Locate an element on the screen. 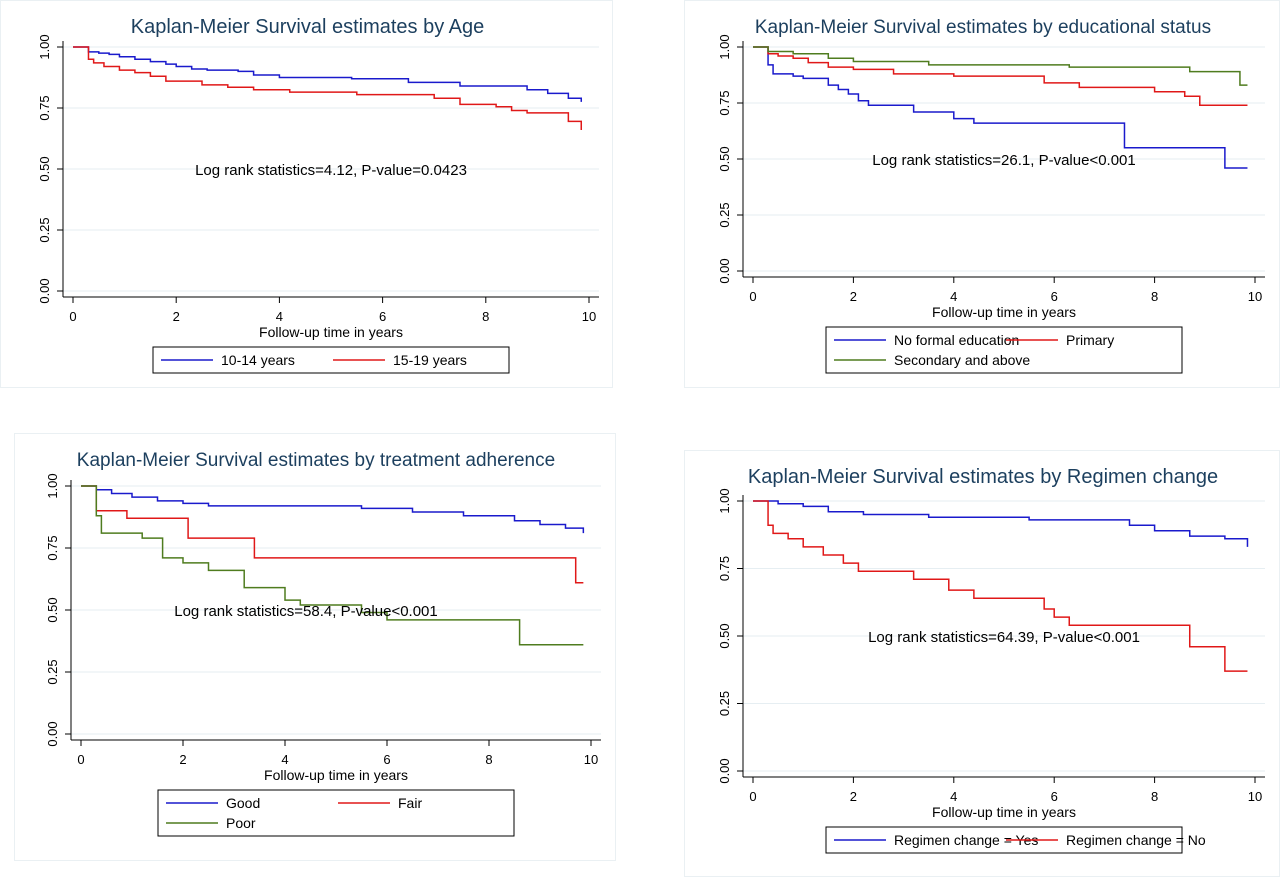  survival-curve-10-14-years is located at coordinates (328, 74).